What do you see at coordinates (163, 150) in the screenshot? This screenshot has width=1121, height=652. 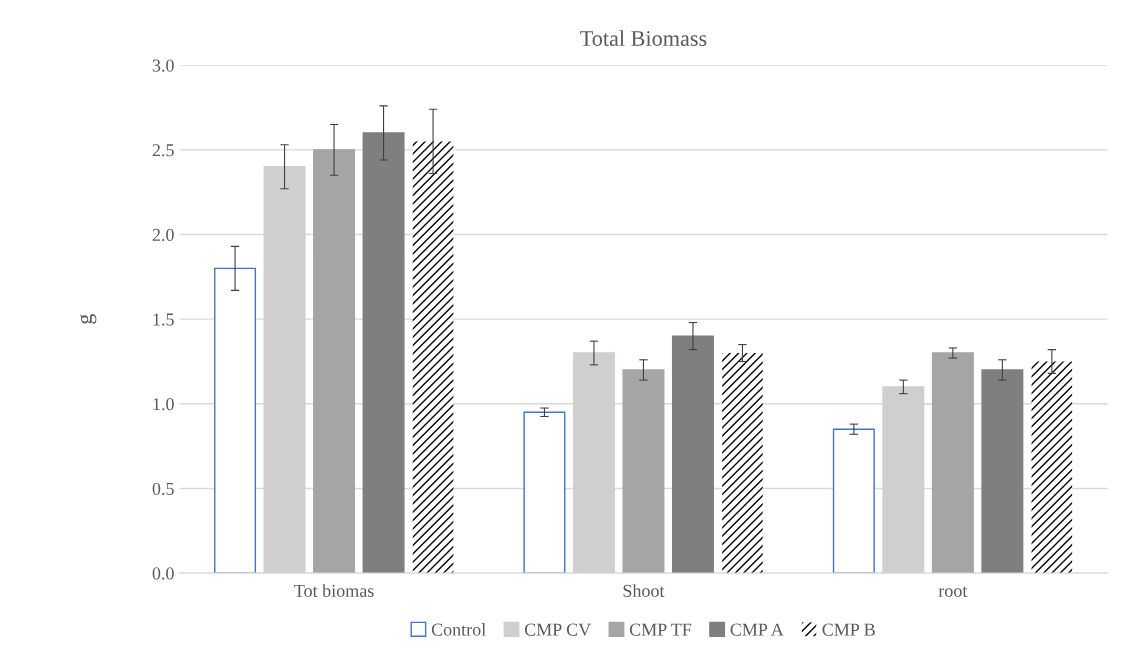 I see `y-tick-label: 2.5` at bounding box center [163, 150].